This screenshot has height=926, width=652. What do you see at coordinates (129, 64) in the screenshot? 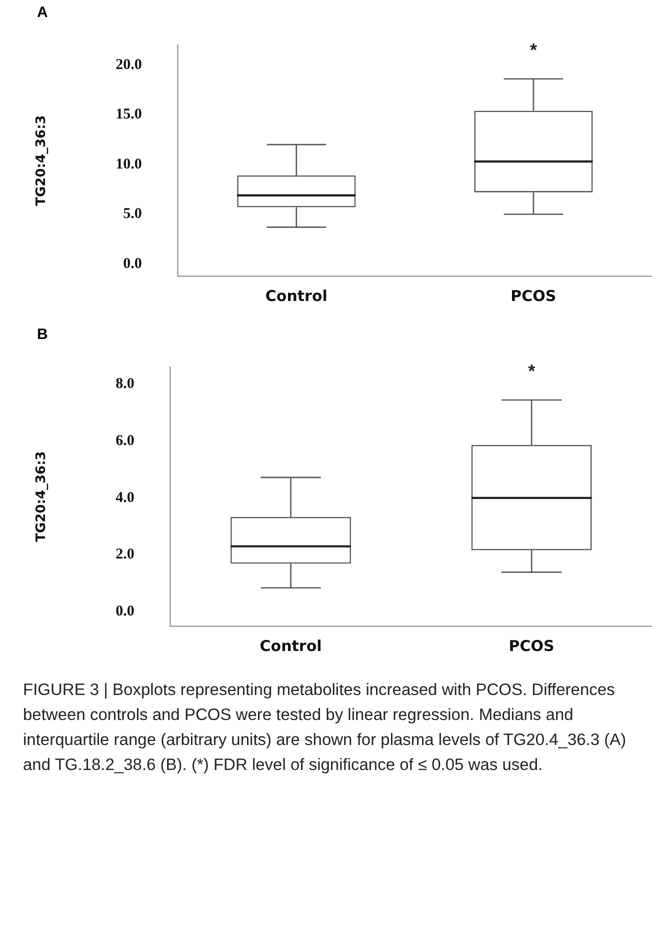
I see `y-tick-label: 20.0` at bounding box center [129, 64].